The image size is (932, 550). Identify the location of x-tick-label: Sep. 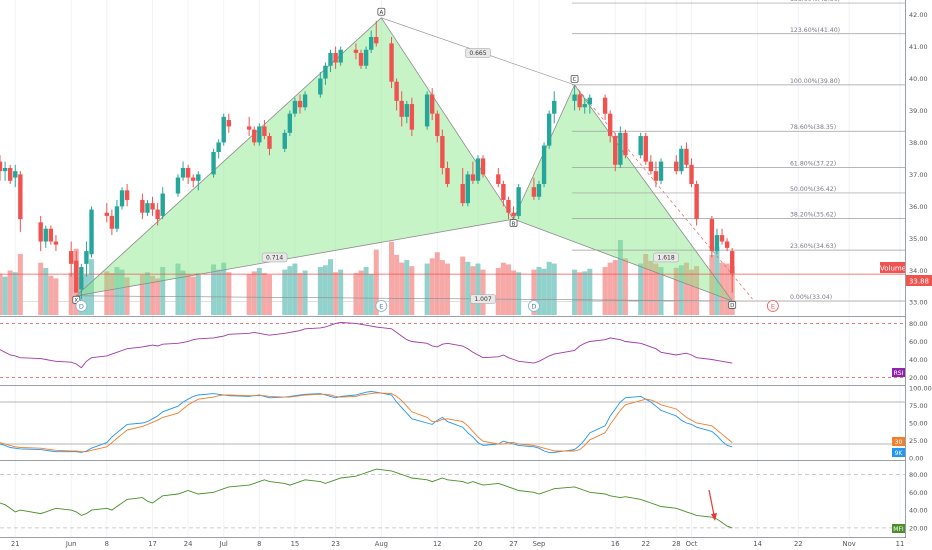
(539, 544).